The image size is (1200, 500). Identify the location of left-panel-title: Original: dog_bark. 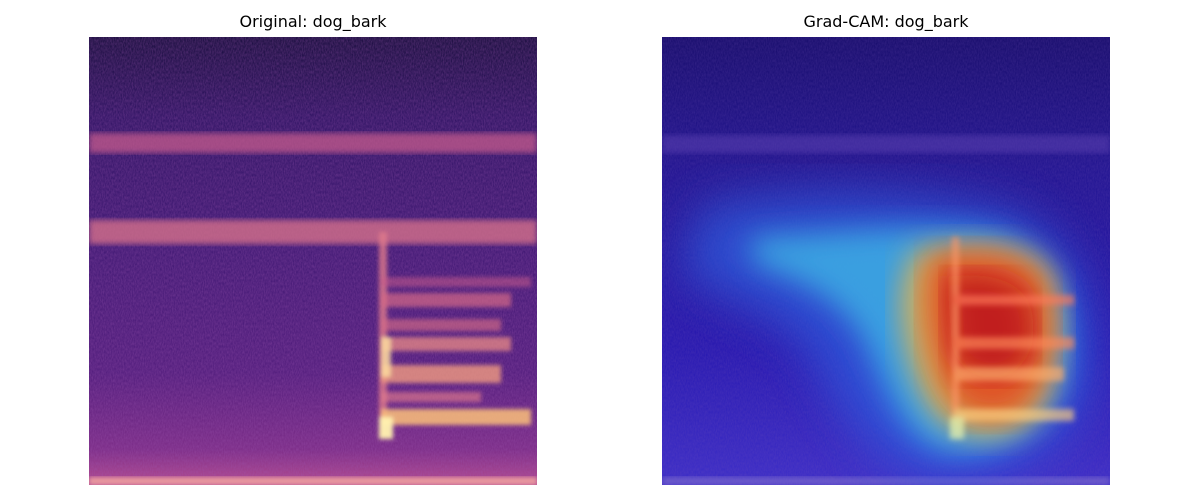
(313, 21).